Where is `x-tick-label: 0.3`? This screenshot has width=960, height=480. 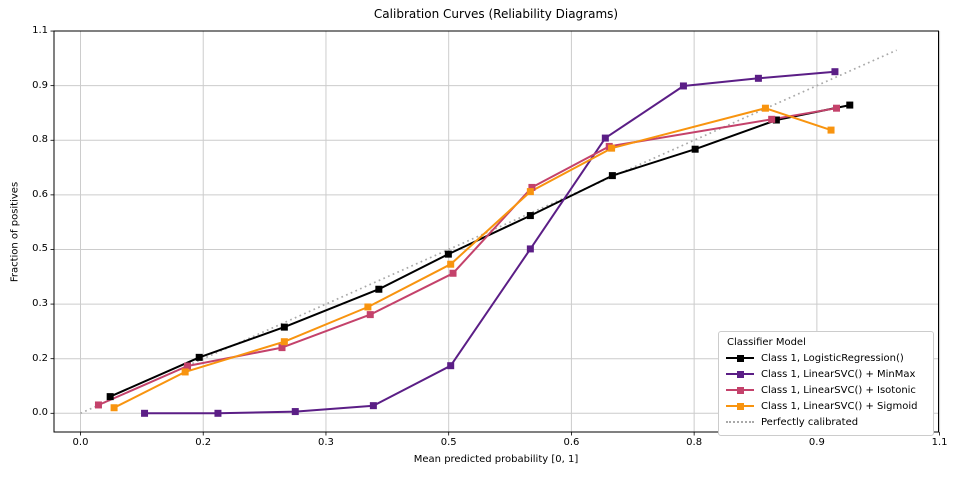 x-tick-label: 0.3 is located at coordinates (326, 442).